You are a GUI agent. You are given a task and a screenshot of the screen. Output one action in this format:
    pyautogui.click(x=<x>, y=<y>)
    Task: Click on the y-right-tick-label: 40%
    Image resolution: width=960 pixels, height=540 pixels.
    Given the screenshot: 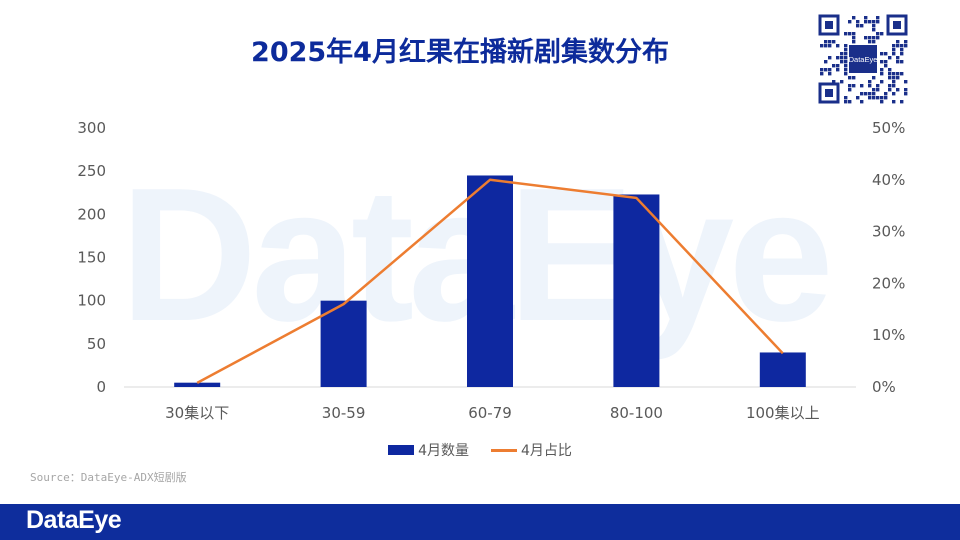 What is the action you would take?
    pyautogui.click(x=888, y=180)
    